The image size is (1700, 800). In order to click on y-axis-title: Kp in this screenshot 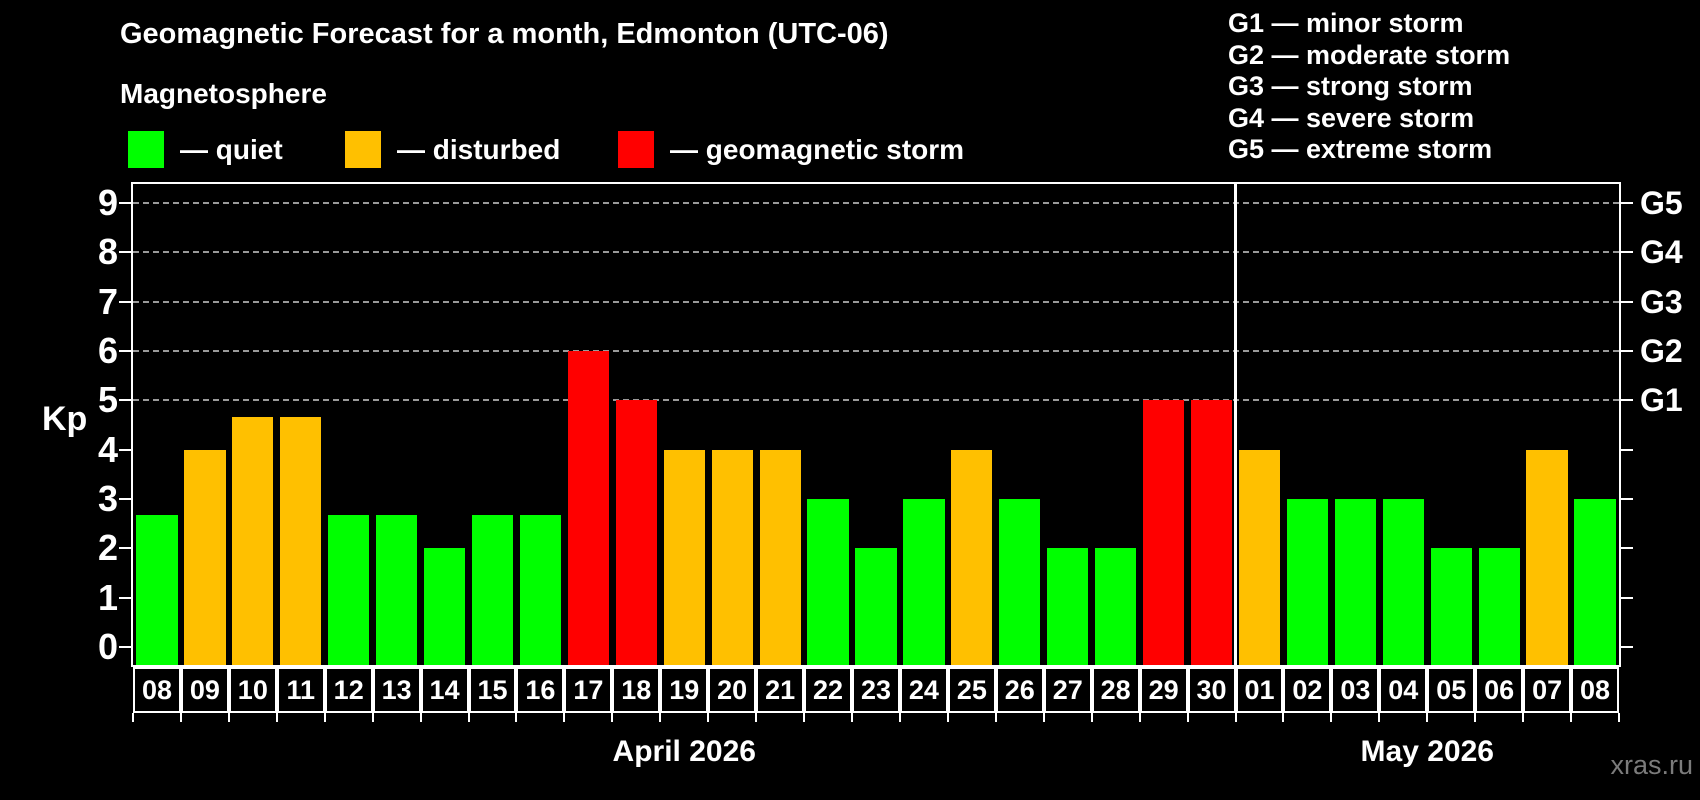, I will do `click(65, 419)`.